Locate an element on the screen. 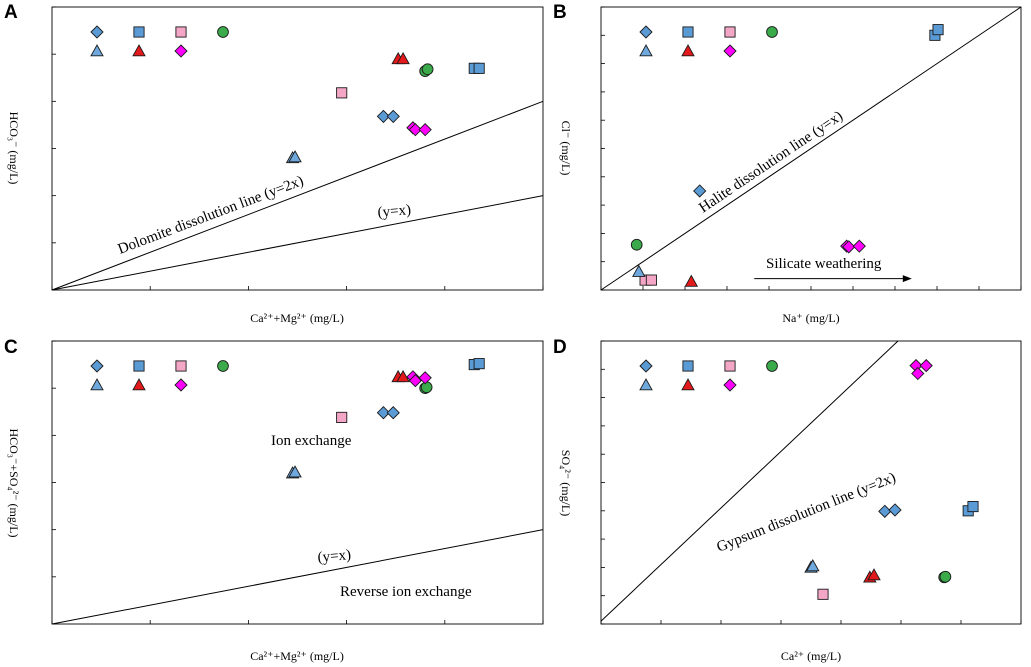  panel-c-markers is located at coordinates (385, 418).